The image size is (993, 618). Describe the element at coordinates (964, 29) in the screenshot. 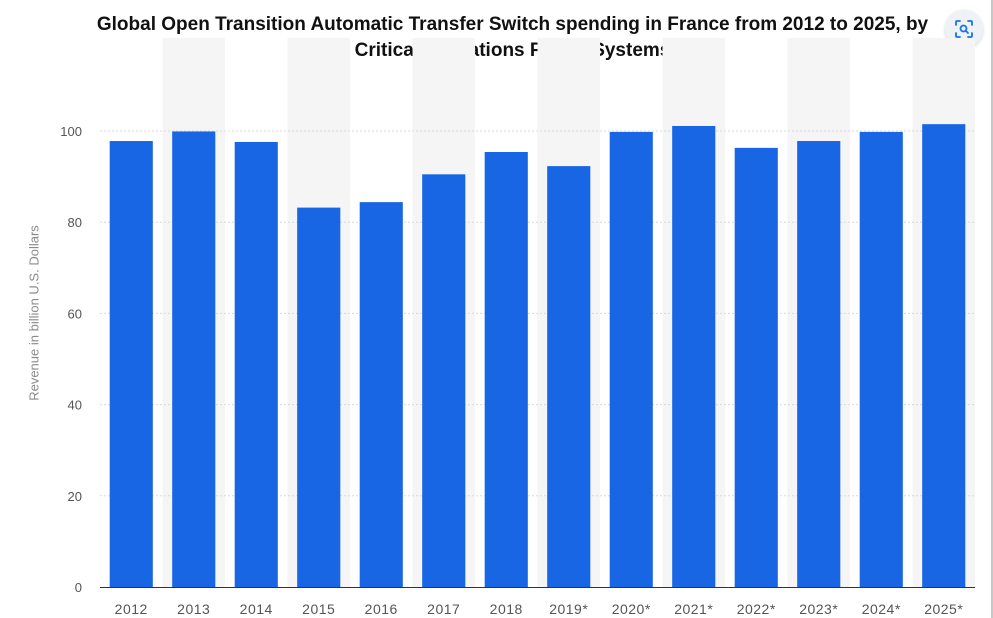

I see `zoom-scan-icon` at that location.